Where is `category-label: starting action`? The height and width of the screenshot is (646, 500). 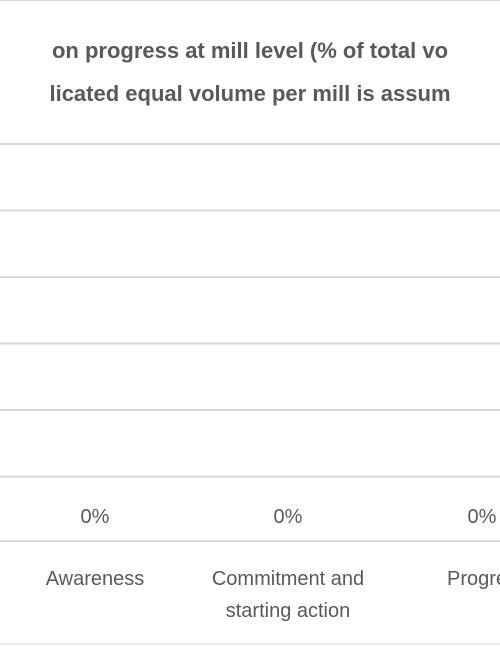 category-label: starting action is located at coordinates (288, 611).